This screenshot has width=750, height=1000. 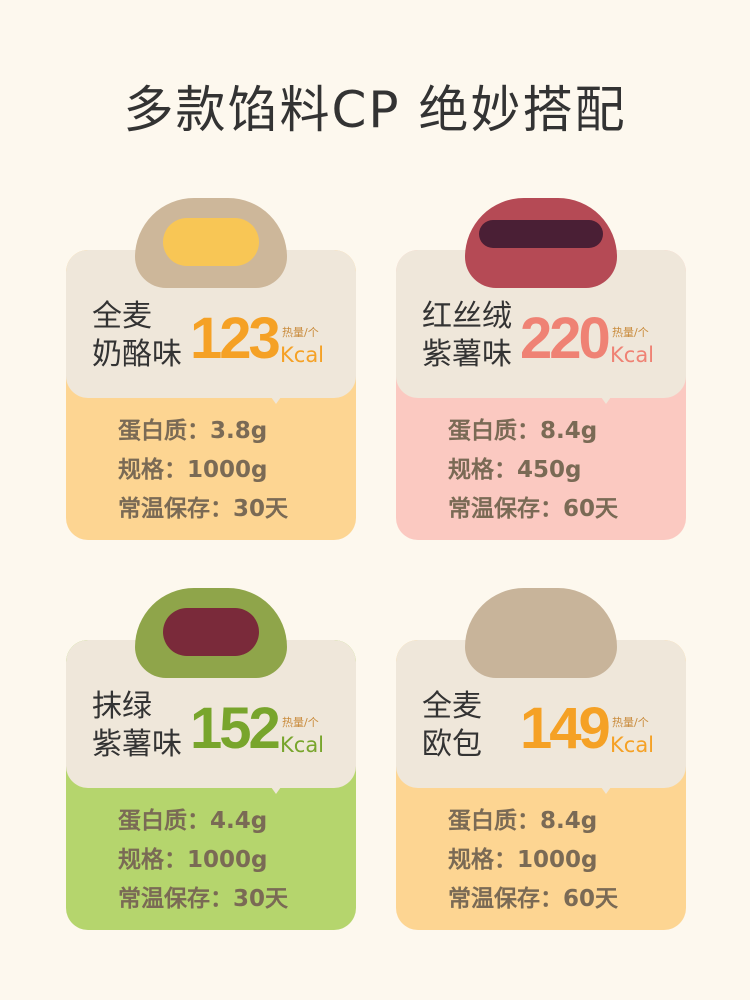 What do you see at coordinates (515, 470) in the screenshot?
I see `spec: 规格：450g` at bounding box center [515, 470].